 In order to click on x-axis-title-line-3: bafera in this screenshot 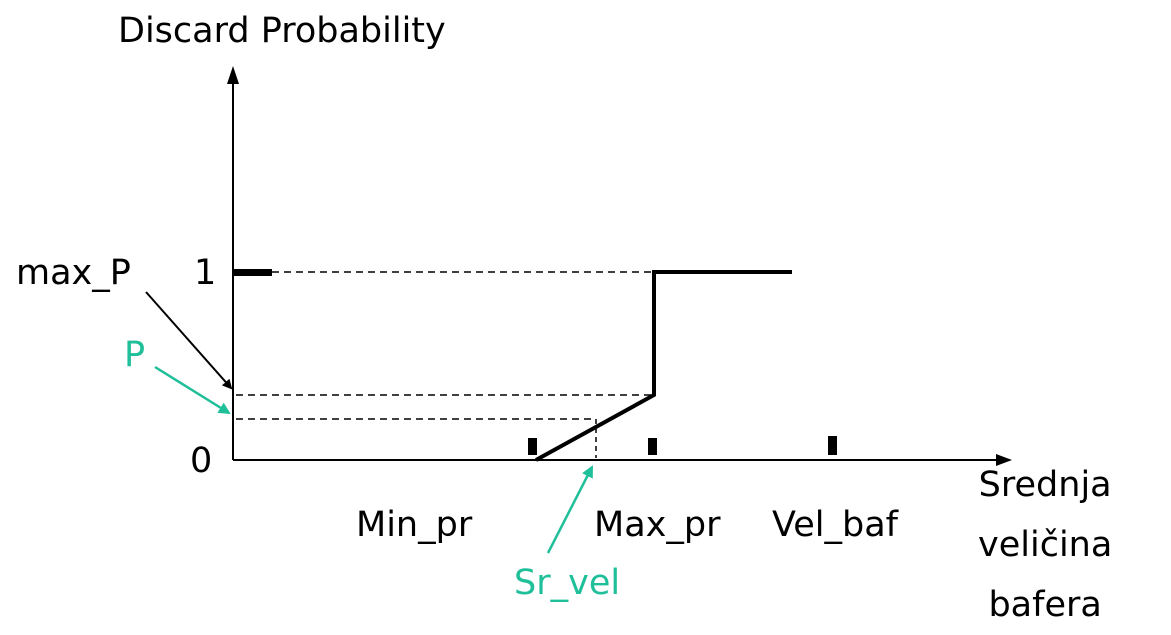, I will do `click(1045, 605)`.